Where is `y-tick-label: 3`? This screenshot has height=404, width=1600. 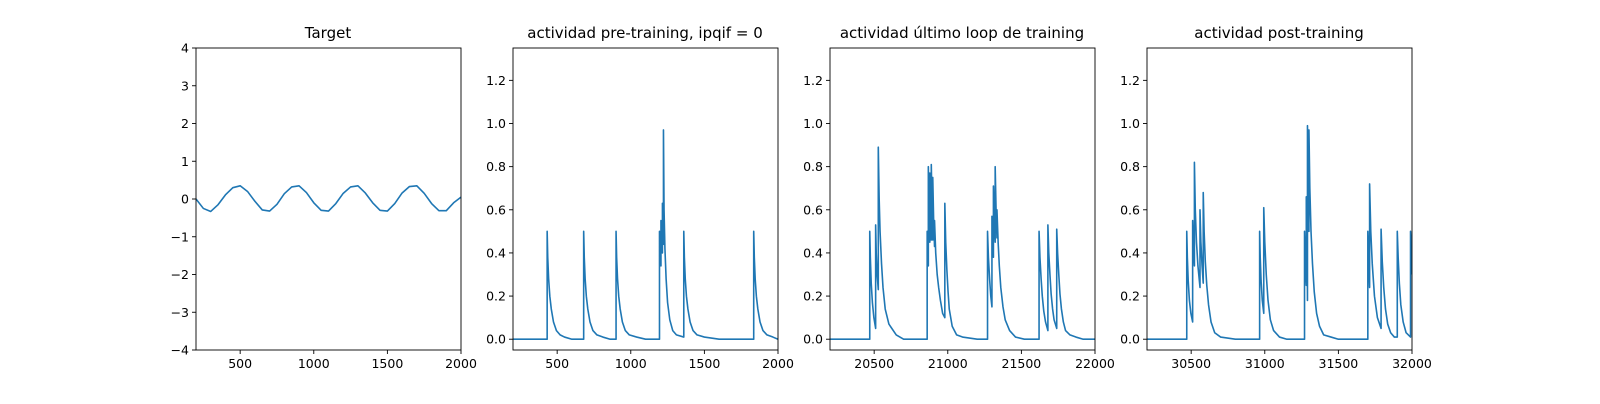
y-tick-label: 3 is located at coordinates (185, 85).